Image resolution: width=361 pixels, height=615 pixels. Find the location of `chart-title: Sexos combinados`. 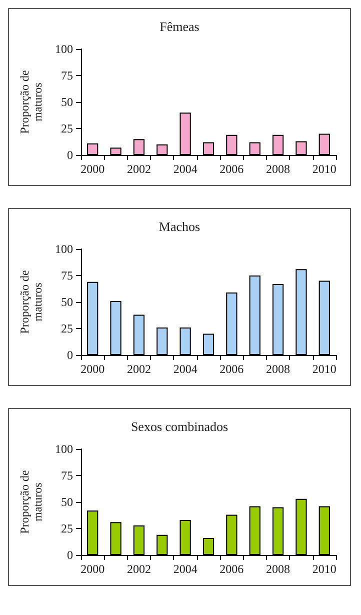

chart-title: Sexos combinados is located at coordinates (179, 426).